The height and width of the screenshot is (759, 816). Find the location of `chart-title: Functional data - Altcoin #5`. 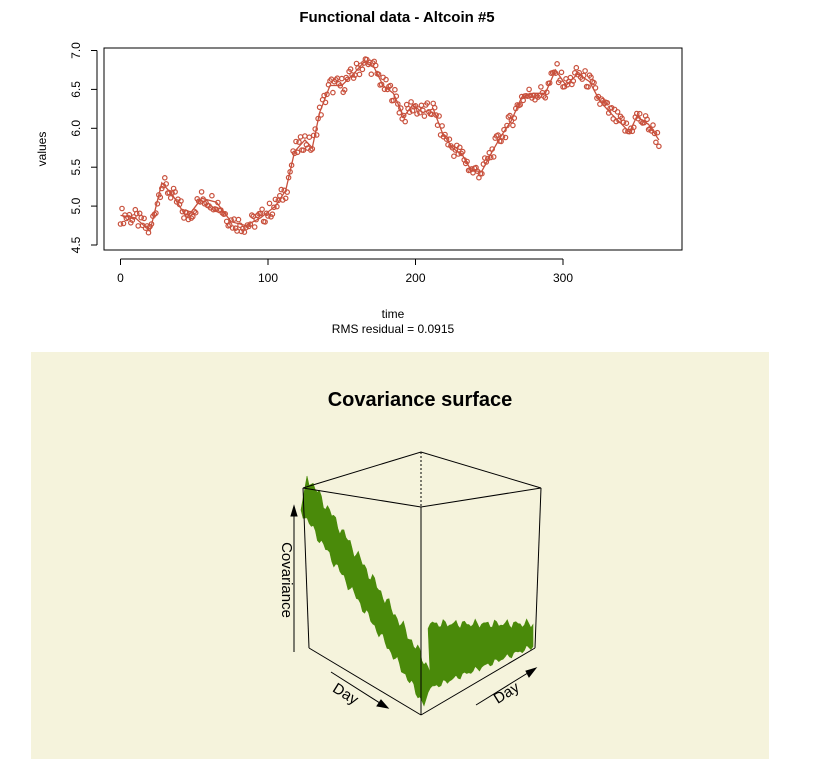

chart-title: Functional data - Altcoin #5 is located at coordinates (396, 17).